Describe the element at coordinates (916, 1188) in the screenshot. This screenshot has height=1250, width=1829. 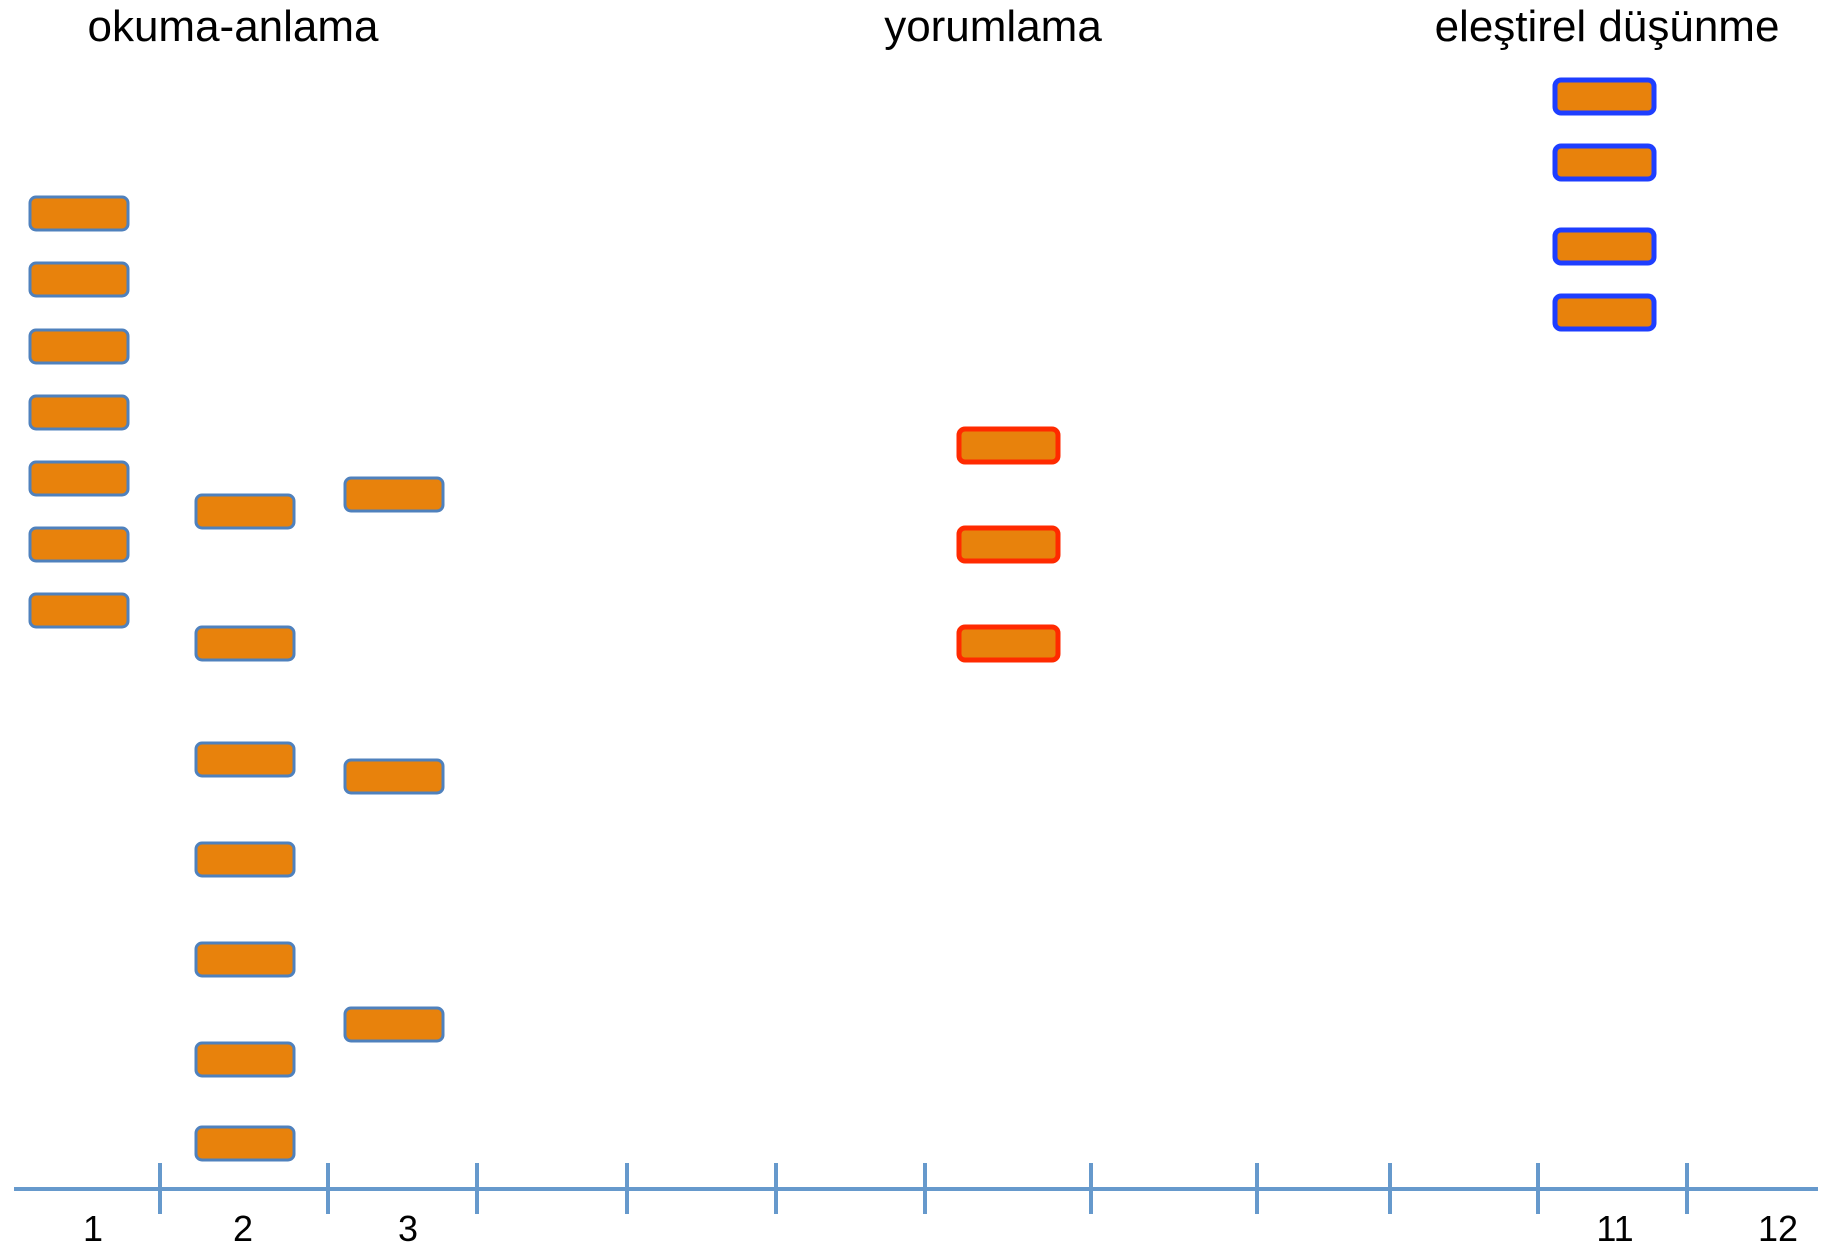
I see `axis-layer` at that location.